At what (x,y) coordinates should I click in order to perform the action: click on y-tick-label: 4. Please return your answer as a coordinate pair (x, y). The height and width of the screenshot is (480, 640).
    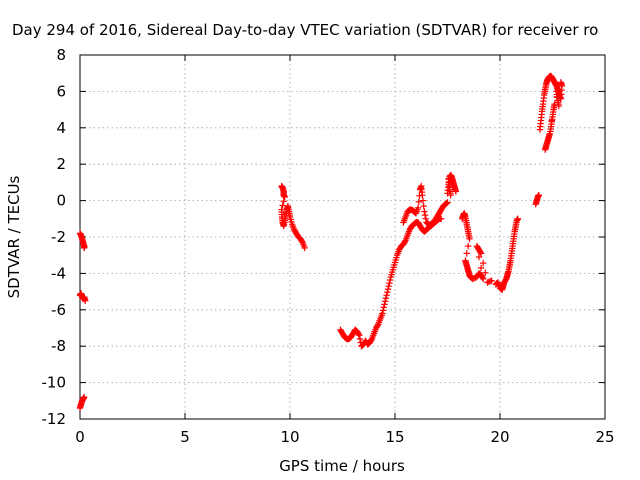
    Looking at the image, I should click on (61, 128).